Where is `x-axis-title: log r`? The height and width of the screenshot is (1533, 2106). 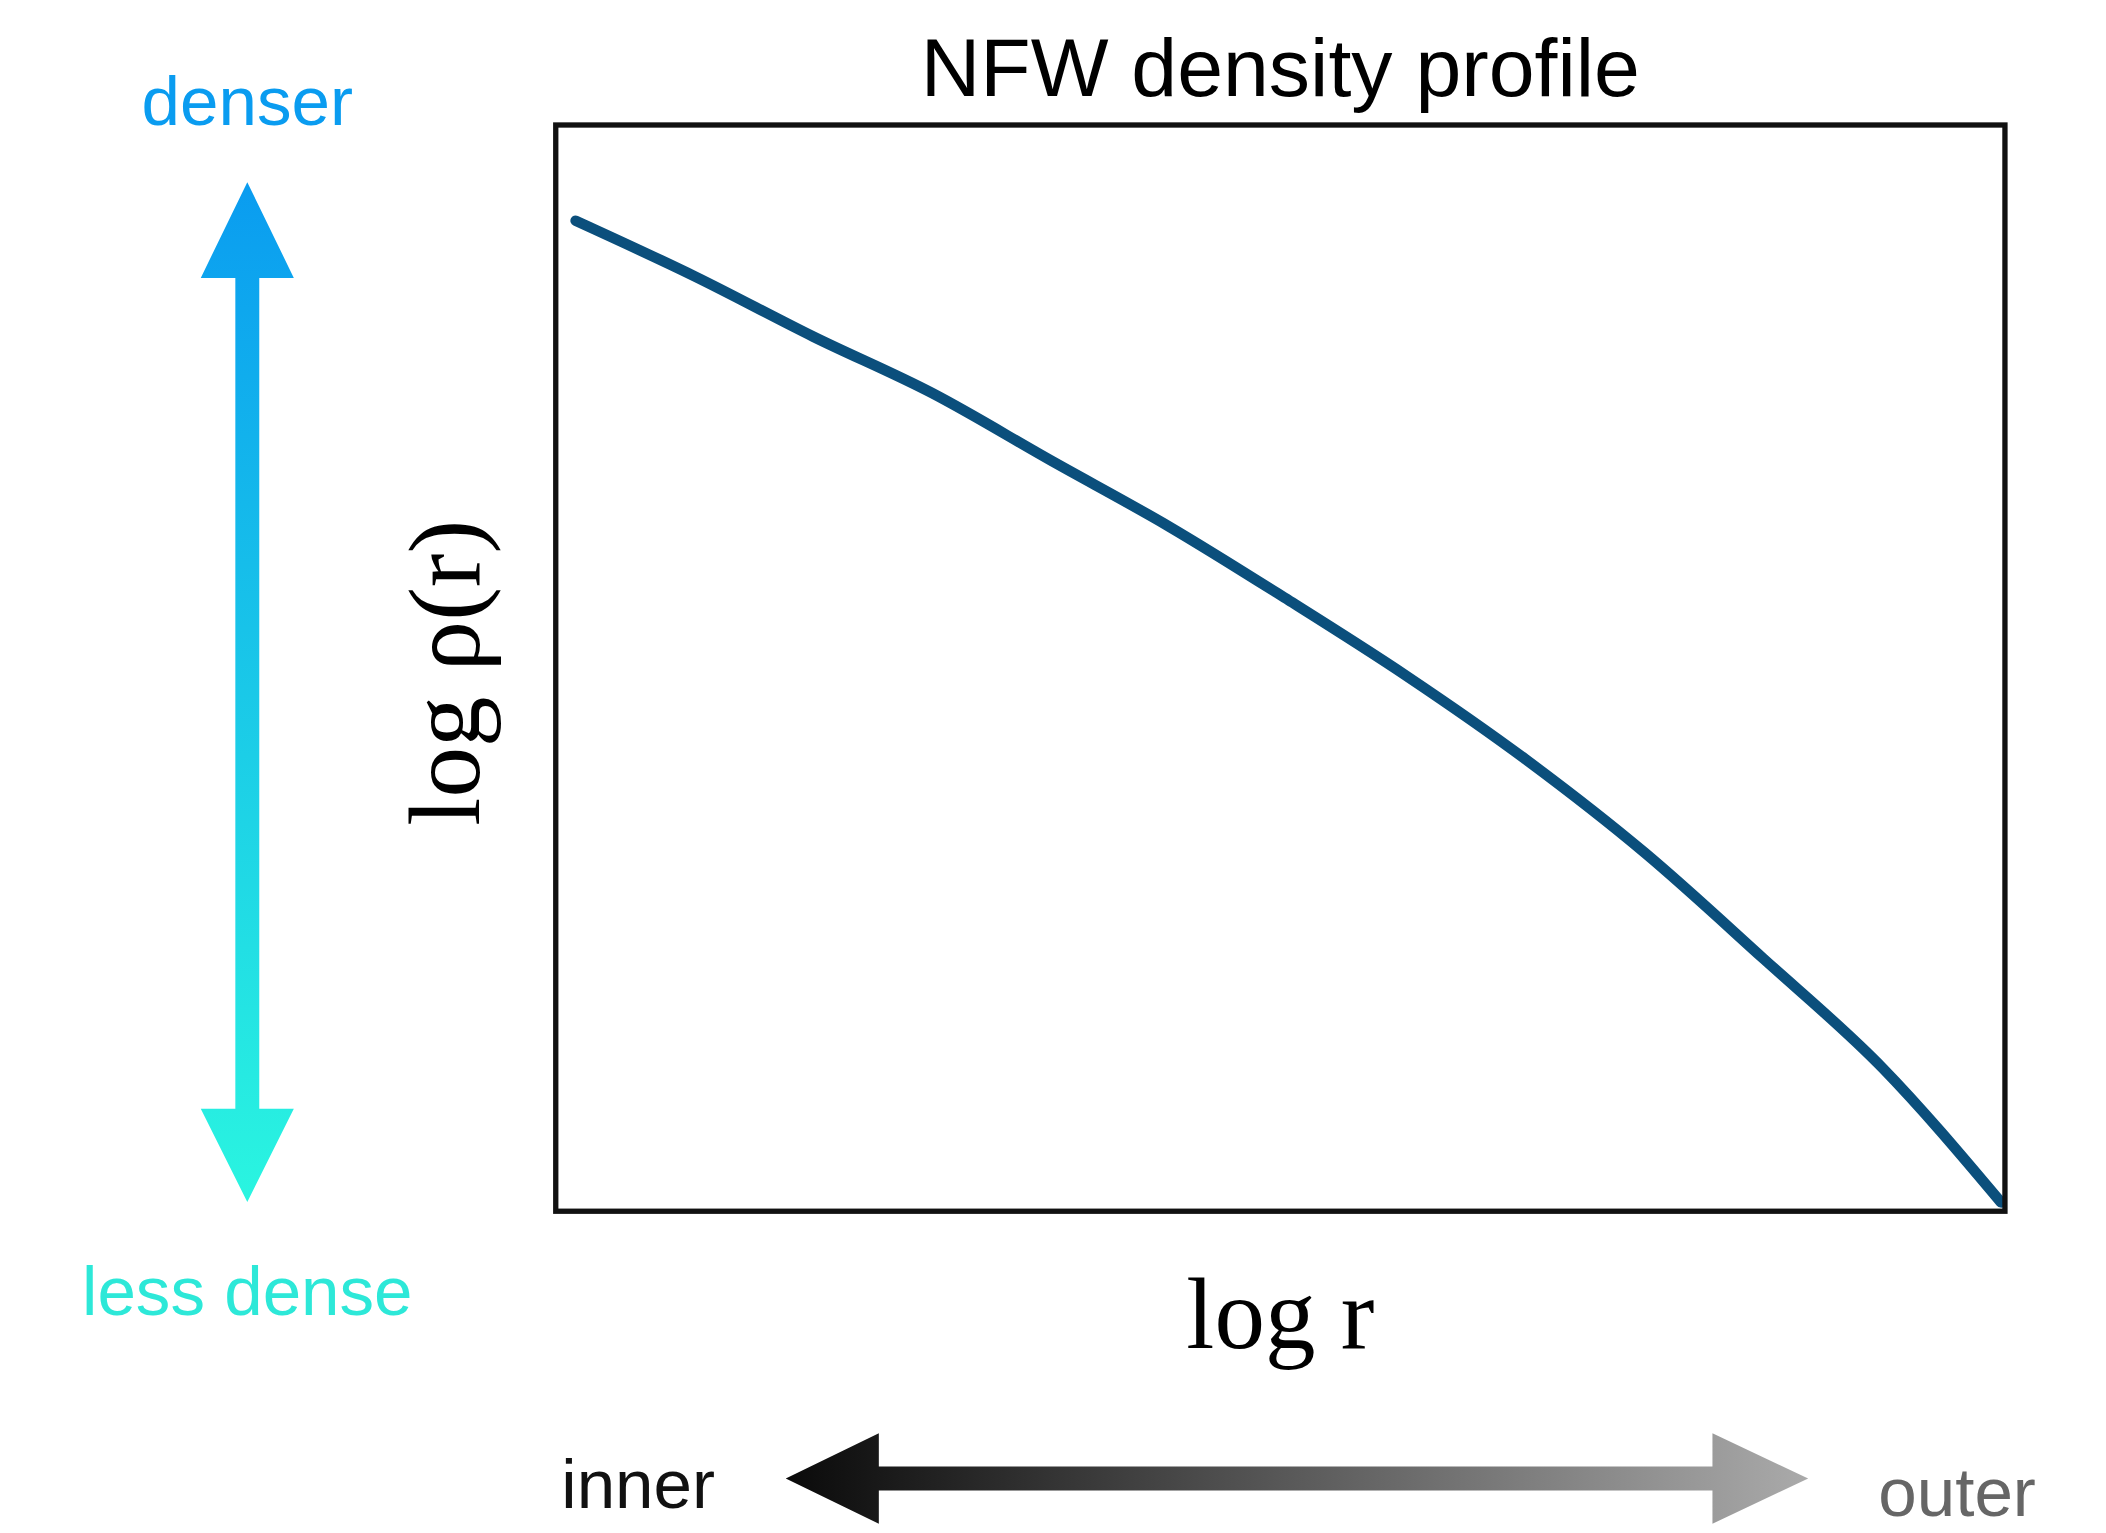 x-axis-title: log r is located at coordinates (1280, 1314).